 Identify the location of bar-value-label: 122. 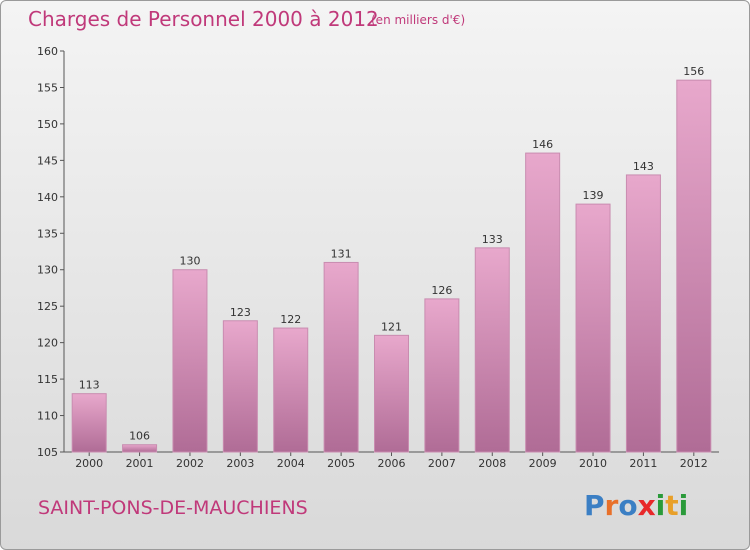
(290, 319).